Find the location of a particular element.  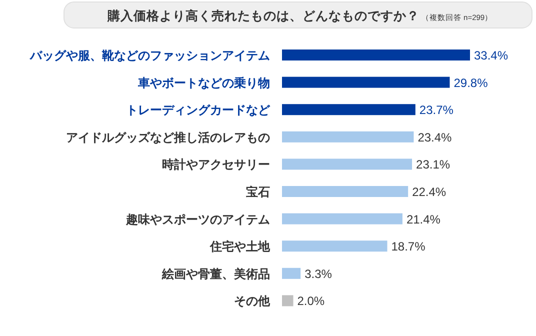

data-label: 21.4% is located at coordinates (423, 219).